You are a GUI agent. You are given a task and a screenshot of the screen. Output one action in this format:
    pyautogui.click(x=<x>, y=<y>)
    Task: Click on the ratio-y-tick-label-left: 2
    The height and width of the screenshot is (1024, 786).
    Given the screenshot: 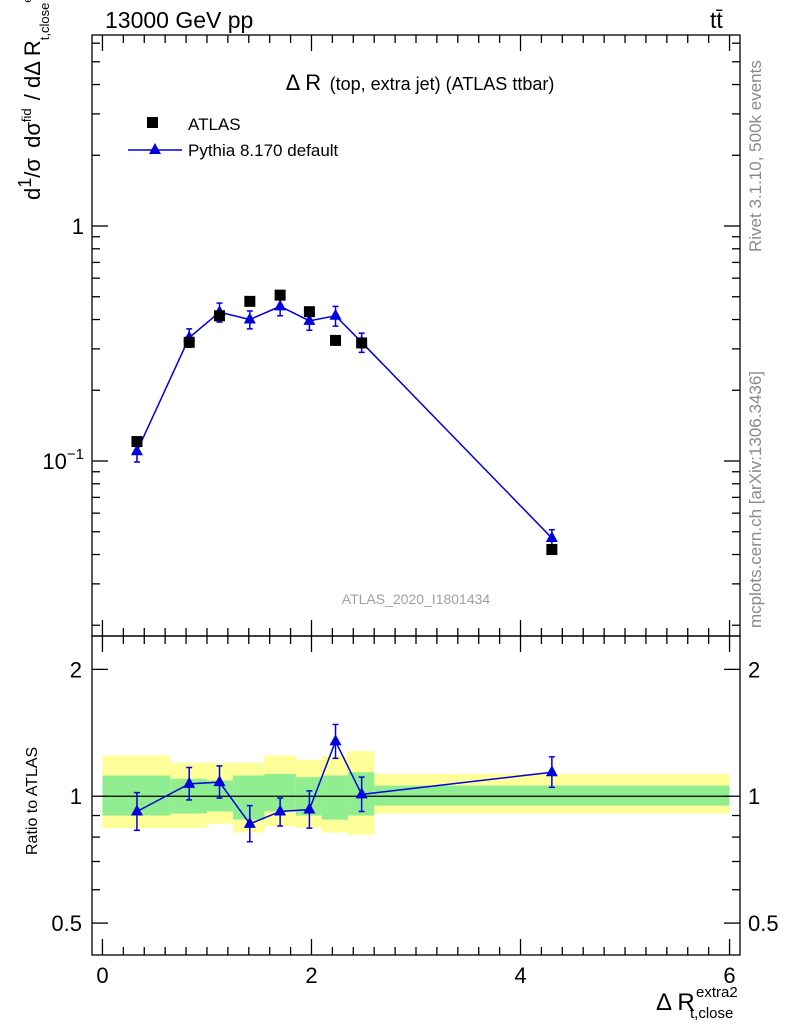 What is the action you would take?
    pyautogui.click(x=76, y=669)
    